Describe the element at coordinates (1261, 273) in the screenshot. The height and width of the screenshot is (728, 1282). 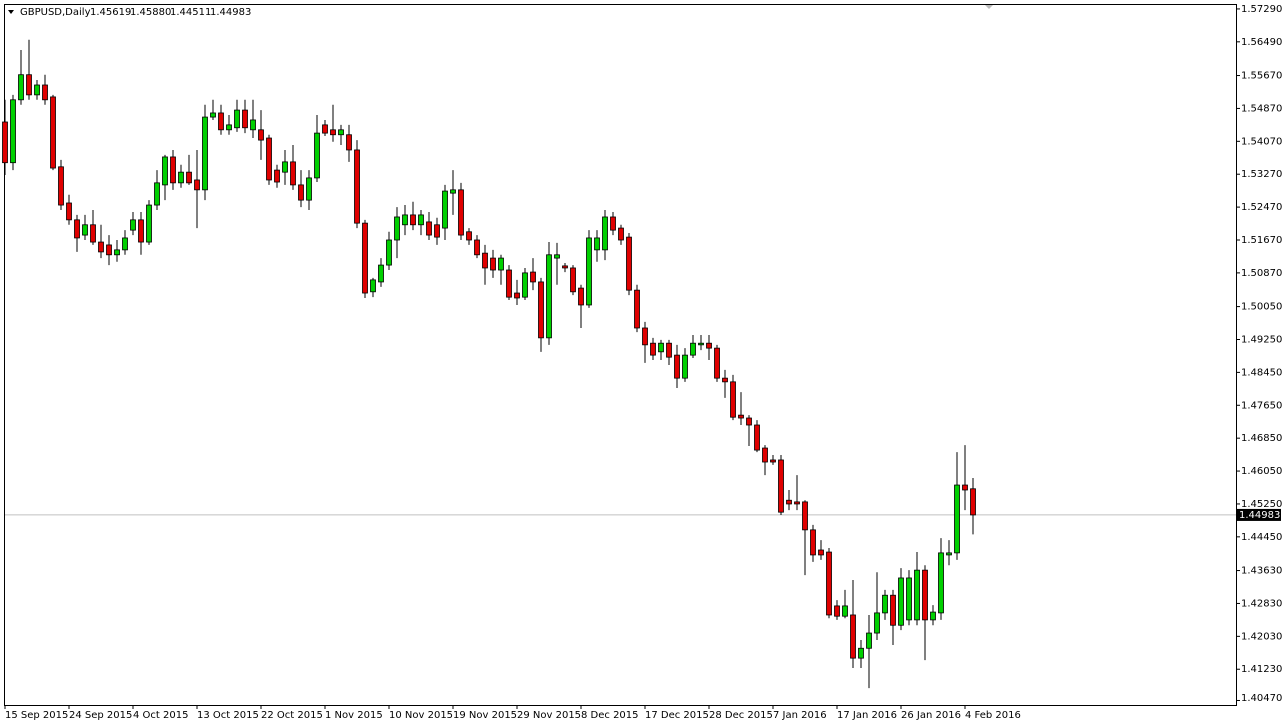
I see `y-tick-label: 1.50870` at that location.